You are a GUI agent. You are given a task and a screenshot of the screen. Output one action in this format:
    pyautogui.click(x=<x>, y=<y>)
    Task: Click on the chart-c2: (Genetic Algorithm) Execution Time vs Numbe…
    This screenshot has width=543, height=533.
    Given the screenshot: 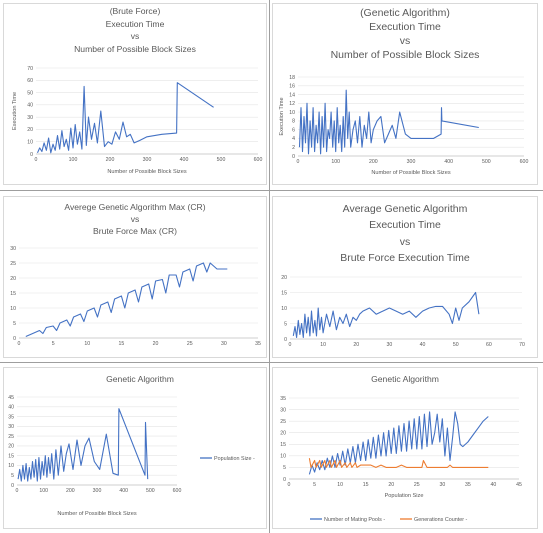 What is the action you would take?
    pyautogui.click(x=403, y=91)
    